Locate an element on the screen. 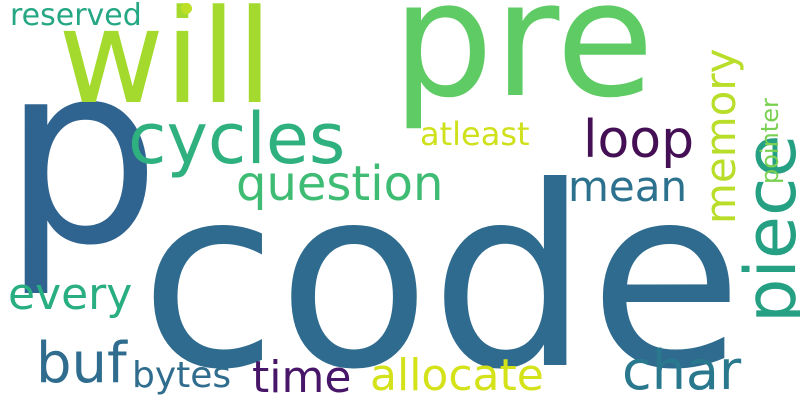 Image resolution: width=800 pixels, height=400 pixels. word-question: question is located at coordinates (340, 184).